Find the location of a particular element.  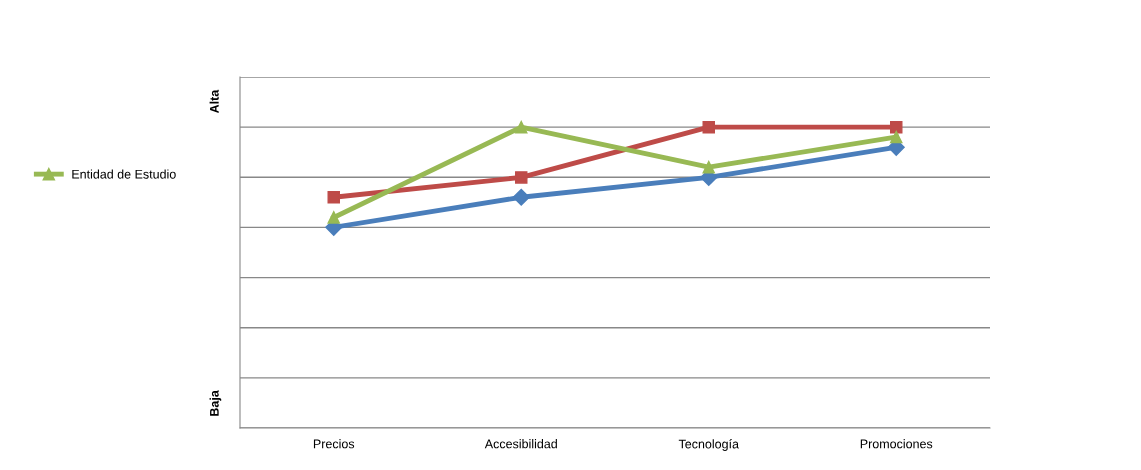

x-tick-label: Tecnología is located at coordinates (708, 445).